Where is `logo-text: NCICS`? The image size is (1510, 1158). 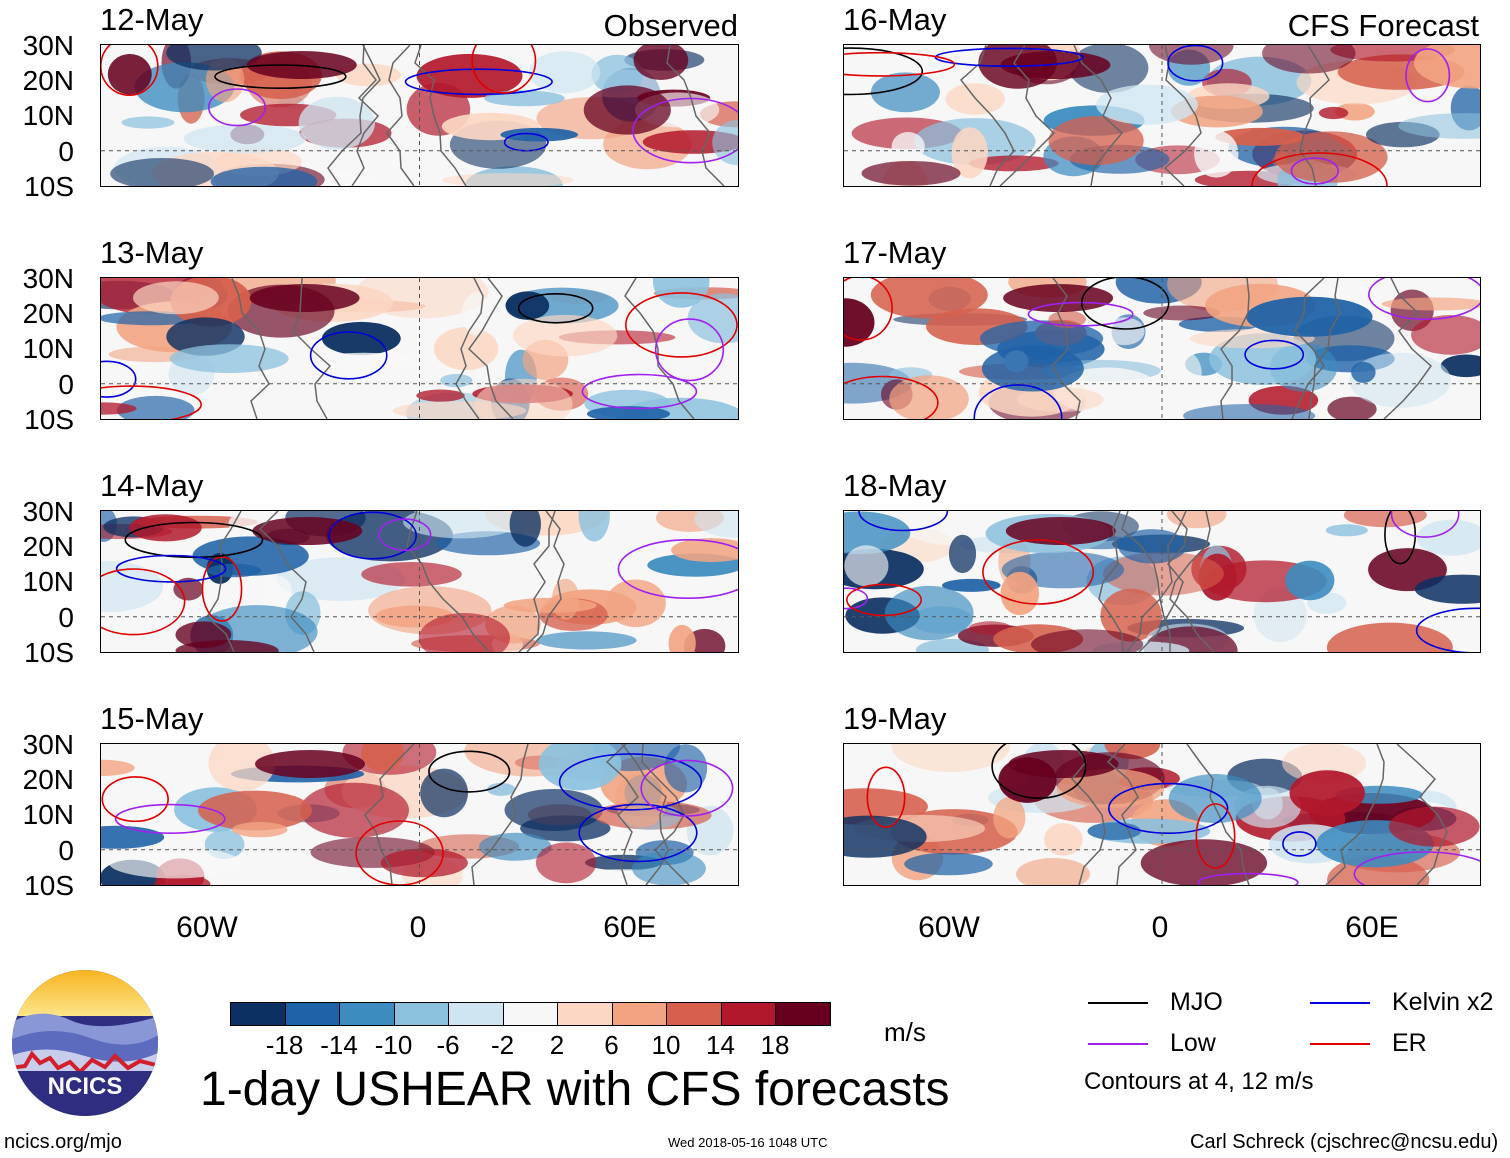 logo-text: NCICS is located at coordinates (85, 1086).